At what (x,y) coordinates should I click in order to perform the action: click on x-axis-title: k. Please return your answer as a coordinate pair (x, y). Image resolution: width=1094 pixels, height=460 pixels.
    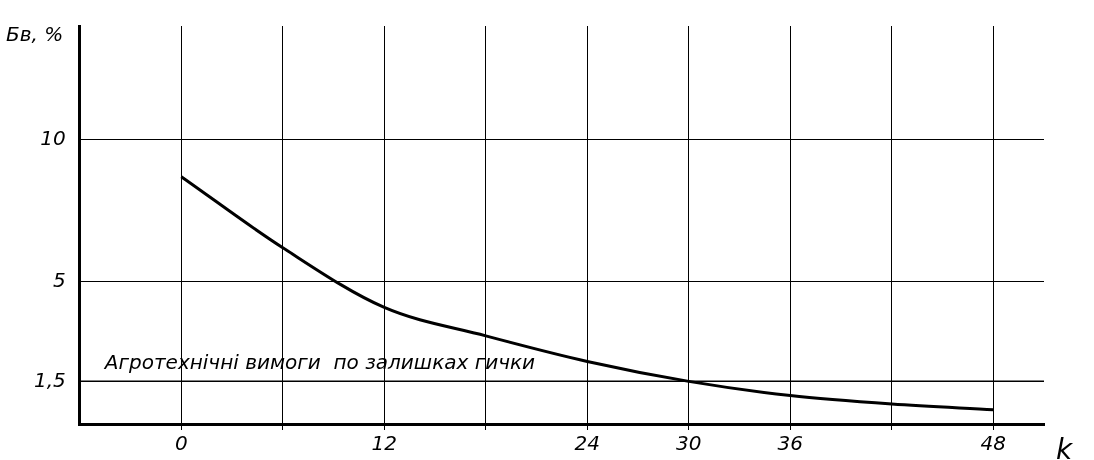
    Looking at the image, I should click on (1065, 446).